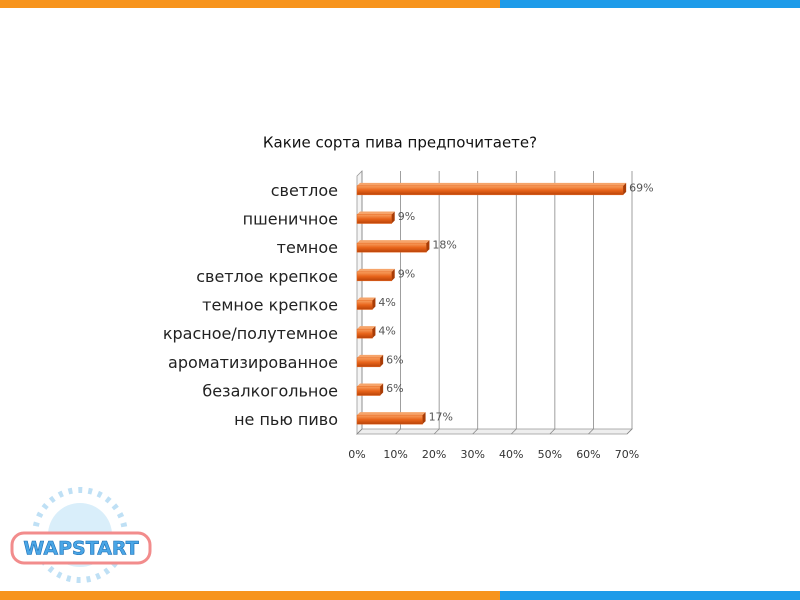  I want to click on value-label: 18%, so click(444, 245).